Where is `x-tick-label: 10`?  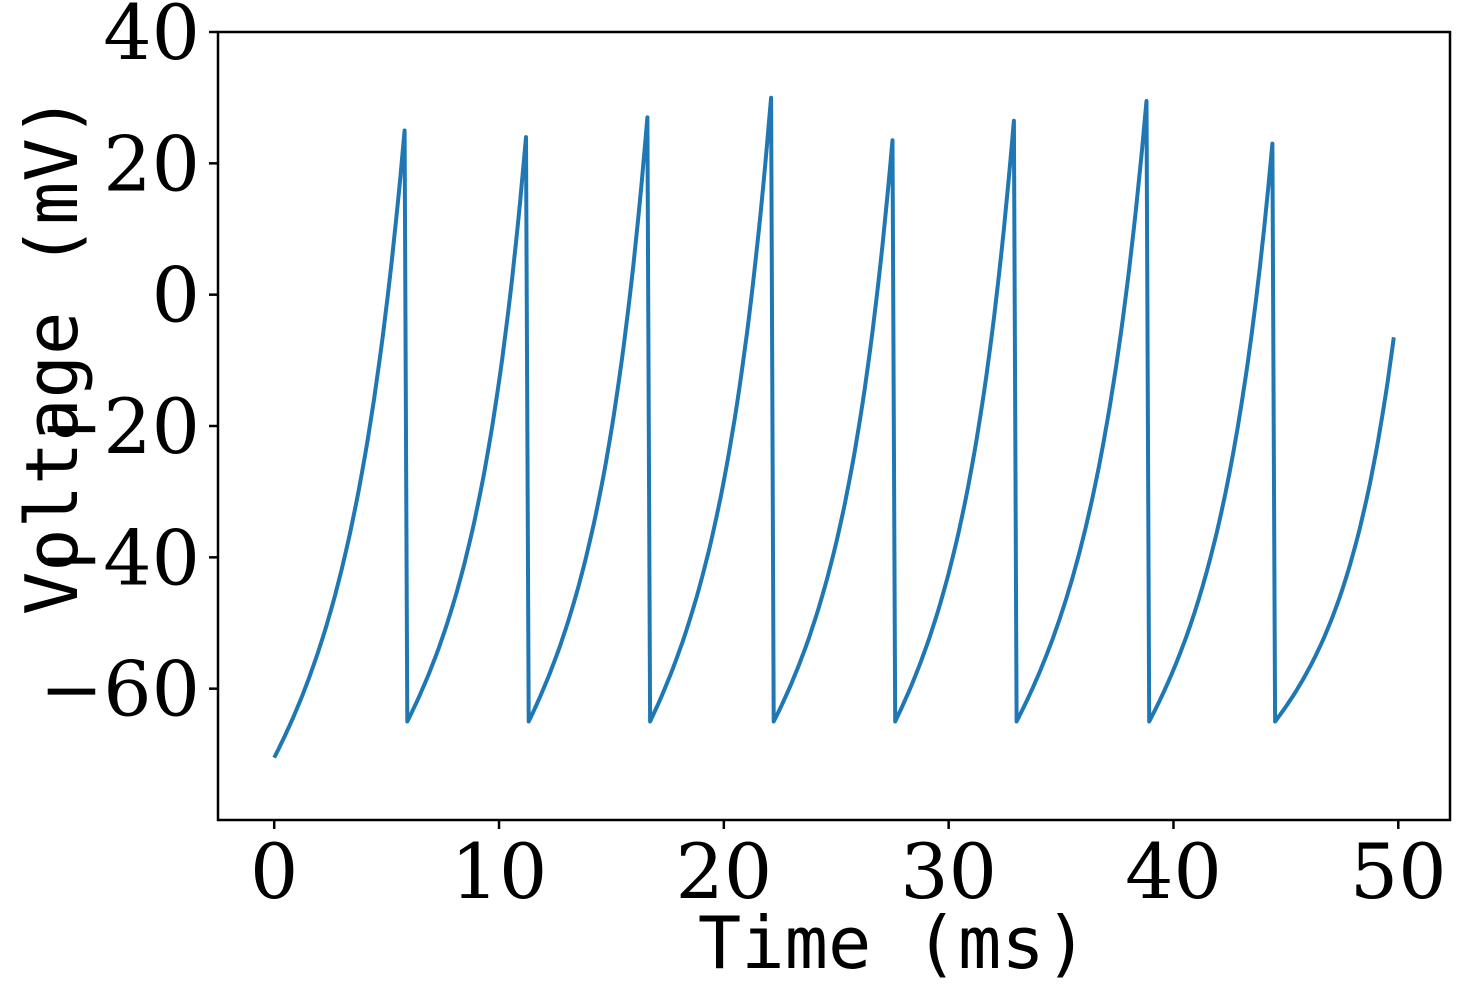
x-tick-label: 10 is located at coordinates (499, 871).